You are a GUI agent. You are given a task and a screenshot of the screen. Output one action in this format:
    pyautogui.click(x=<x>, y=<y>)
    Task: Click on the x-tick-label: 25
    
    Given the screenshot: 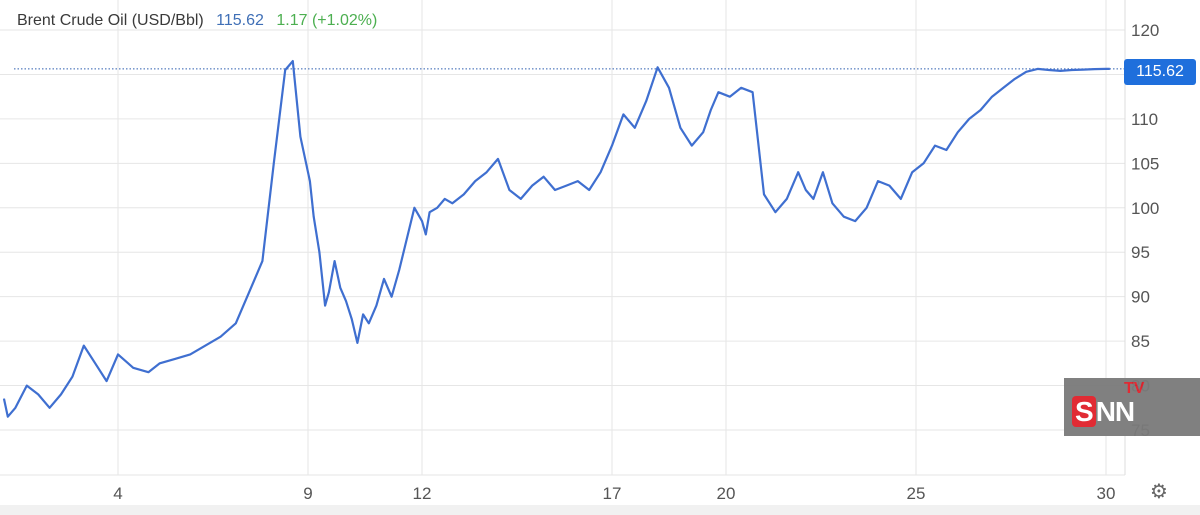 What is the action you would take?
    pyautogui.click(x=916, y=493)
    